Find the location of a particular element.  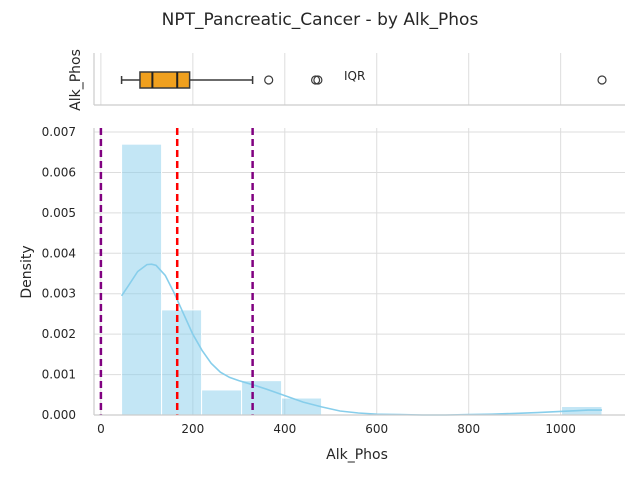

x-tick-label: 0 is located at coordinates (101, 429).